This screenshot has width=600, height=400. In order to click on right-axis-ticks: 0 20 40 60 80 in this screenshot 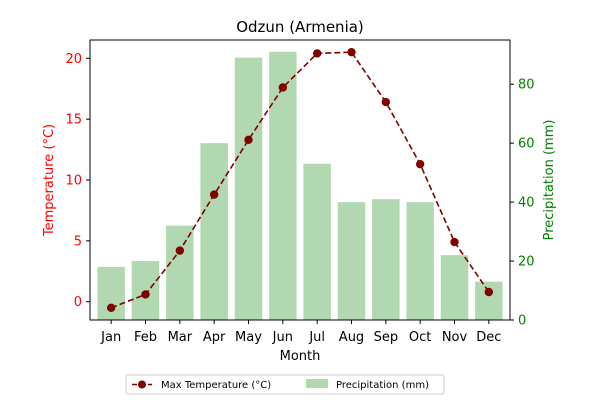, I will do `click(522, 203)`.